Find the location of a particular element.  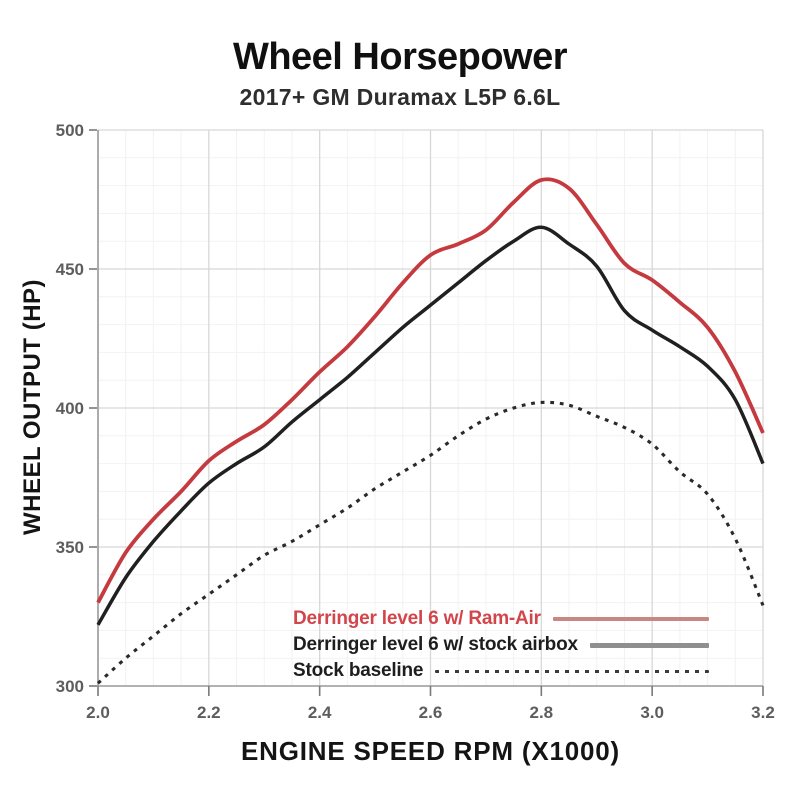

x-axis-title: ENGINE SPEED RPM (X1000) is located at coordinates (430, 751).